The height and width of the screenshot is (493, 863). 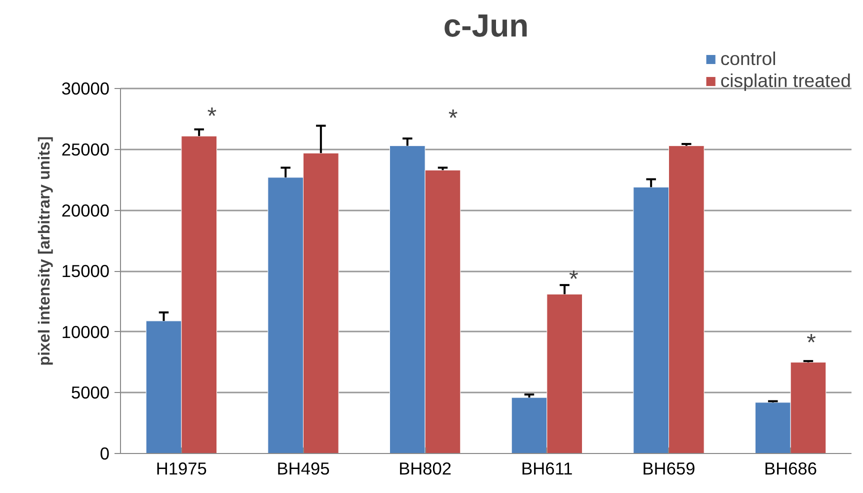 I want to click on legend-label: cisplatin treated, so click(x=785, y=81).